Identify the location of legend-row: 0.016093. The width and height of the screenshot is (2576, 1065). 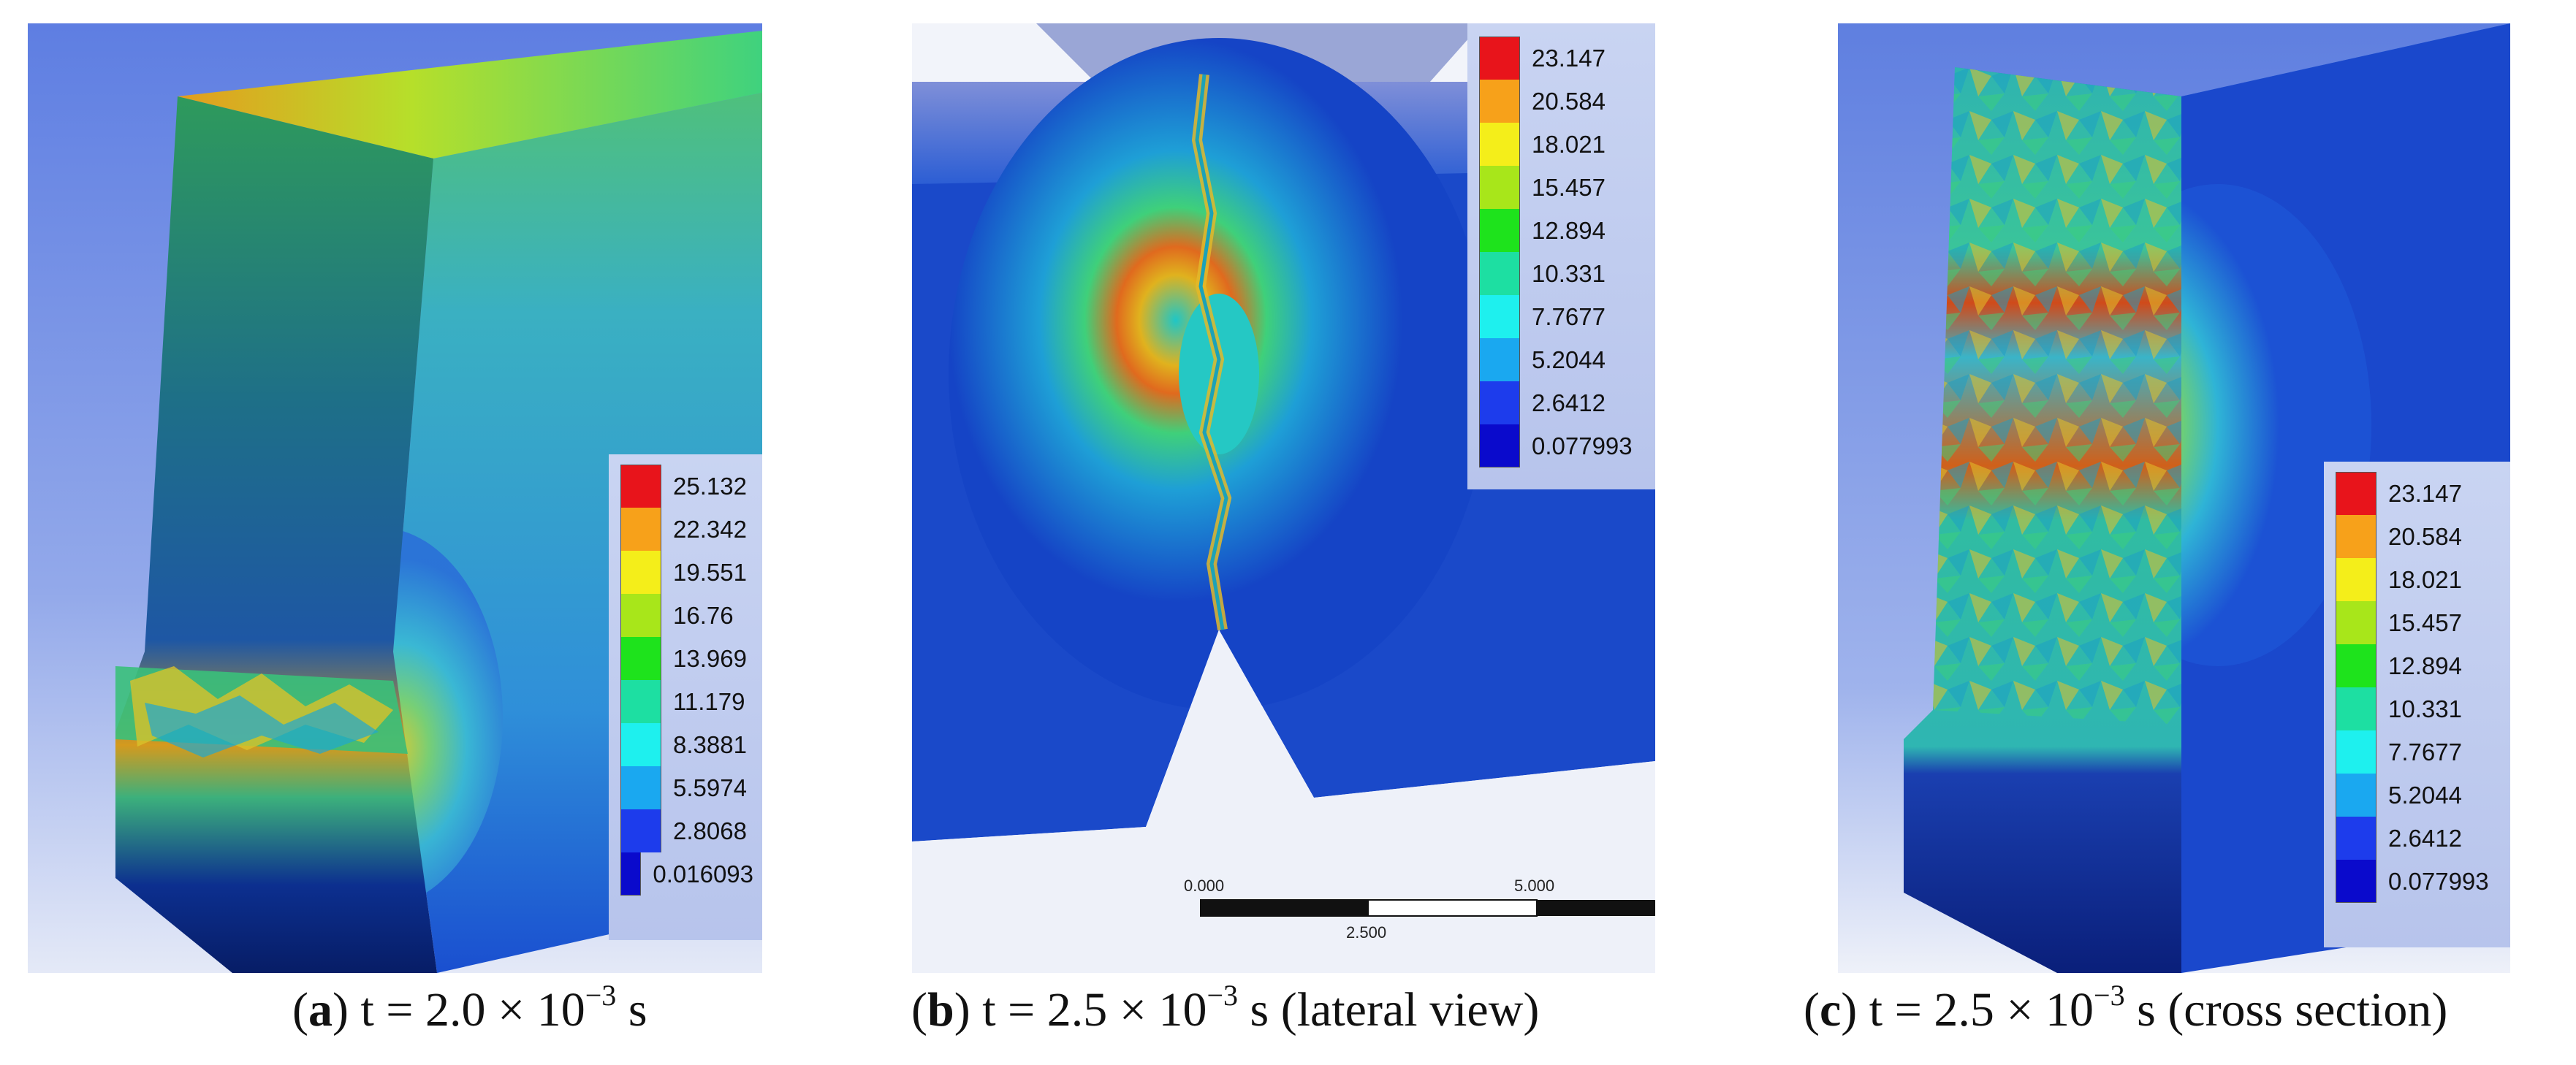
(686, 874).